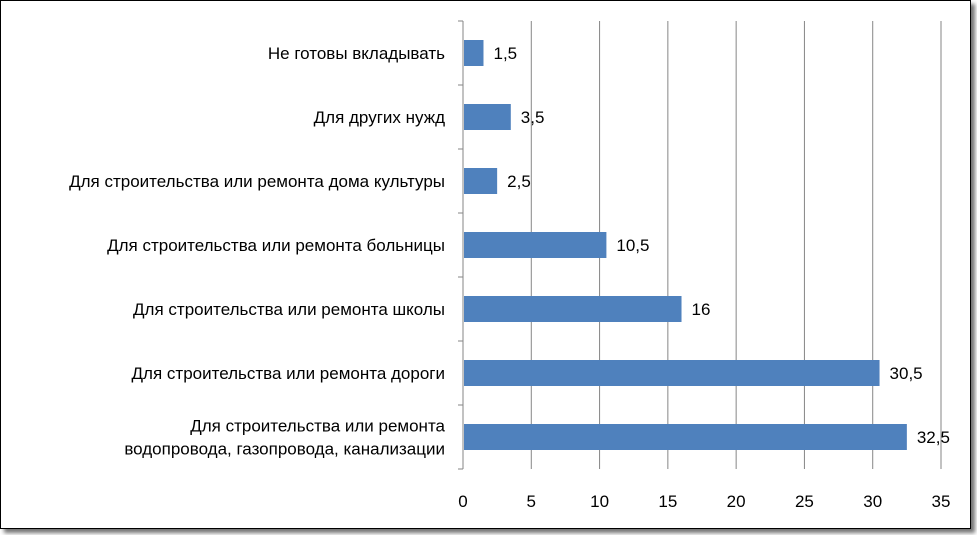 The image size is (977, 535). Describe the element at coordinates (462, 501) in the screenshot. I see `x-tick-label: 0` at that location.